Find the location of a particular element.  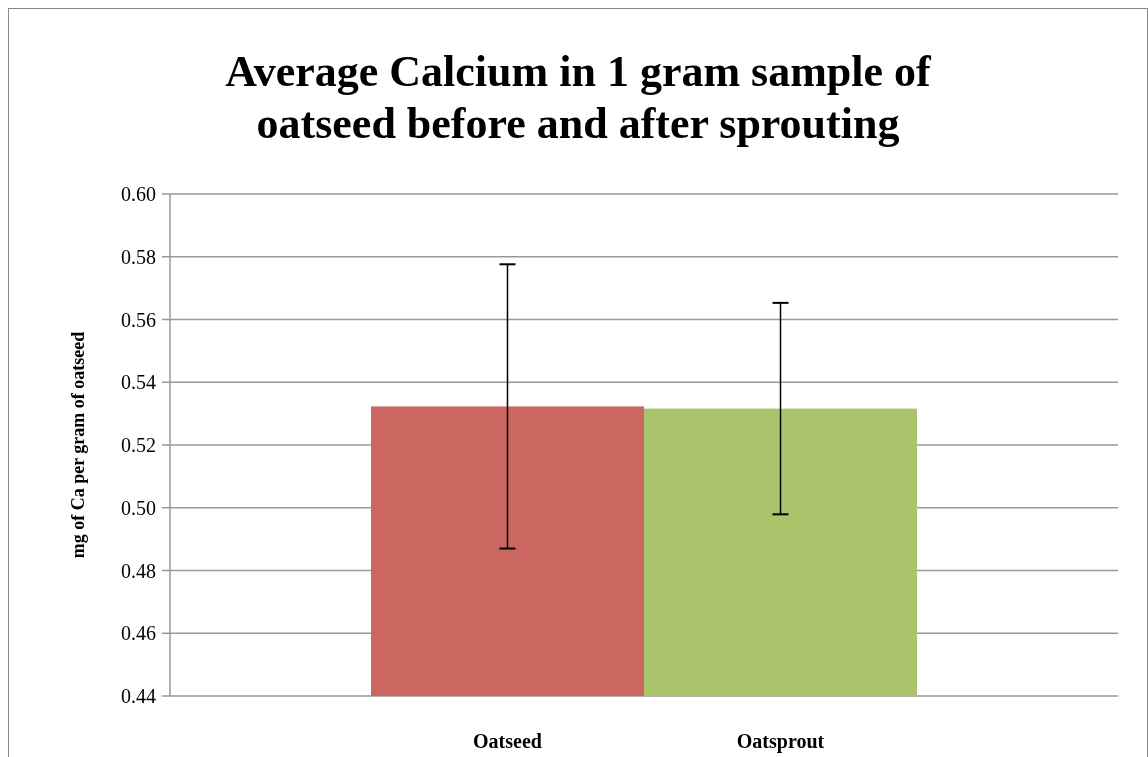

y-tick-label: 0.58 is located at coordinates (138, 256).